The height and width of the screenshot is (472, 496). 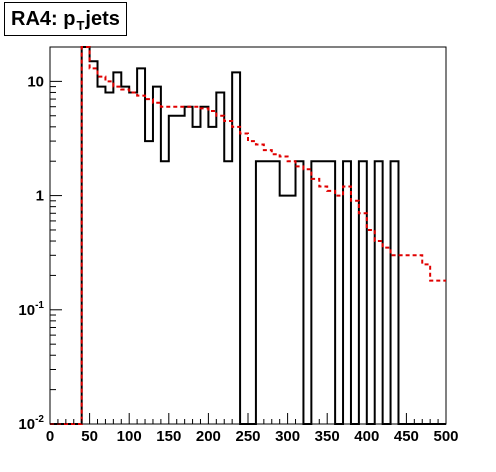 I want to click on x-axis: 0 50 100 150 200 250 300 350 400 450 500, so click(x=252, y=429).